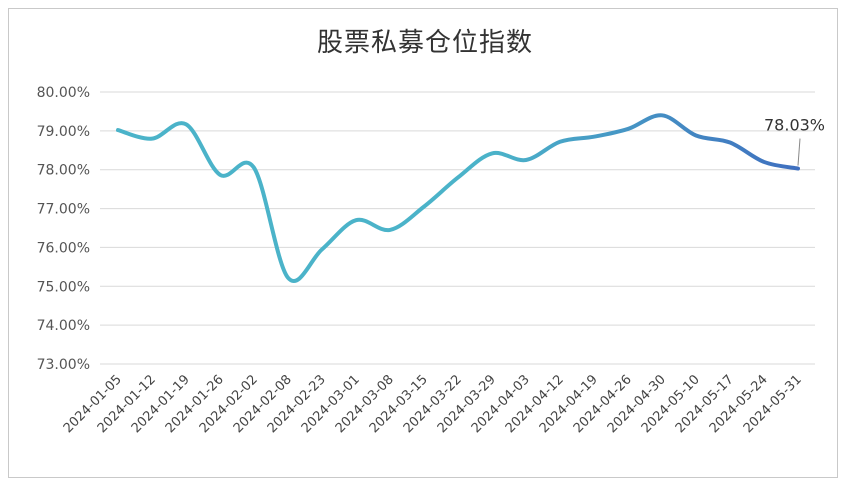 The width and height of the screenshot is (850, 489). What do you see at coordinates (424, 43) in the screenshot?
I see `chart-title: 股票私募仓位指数` at bounding box center [424, 43].